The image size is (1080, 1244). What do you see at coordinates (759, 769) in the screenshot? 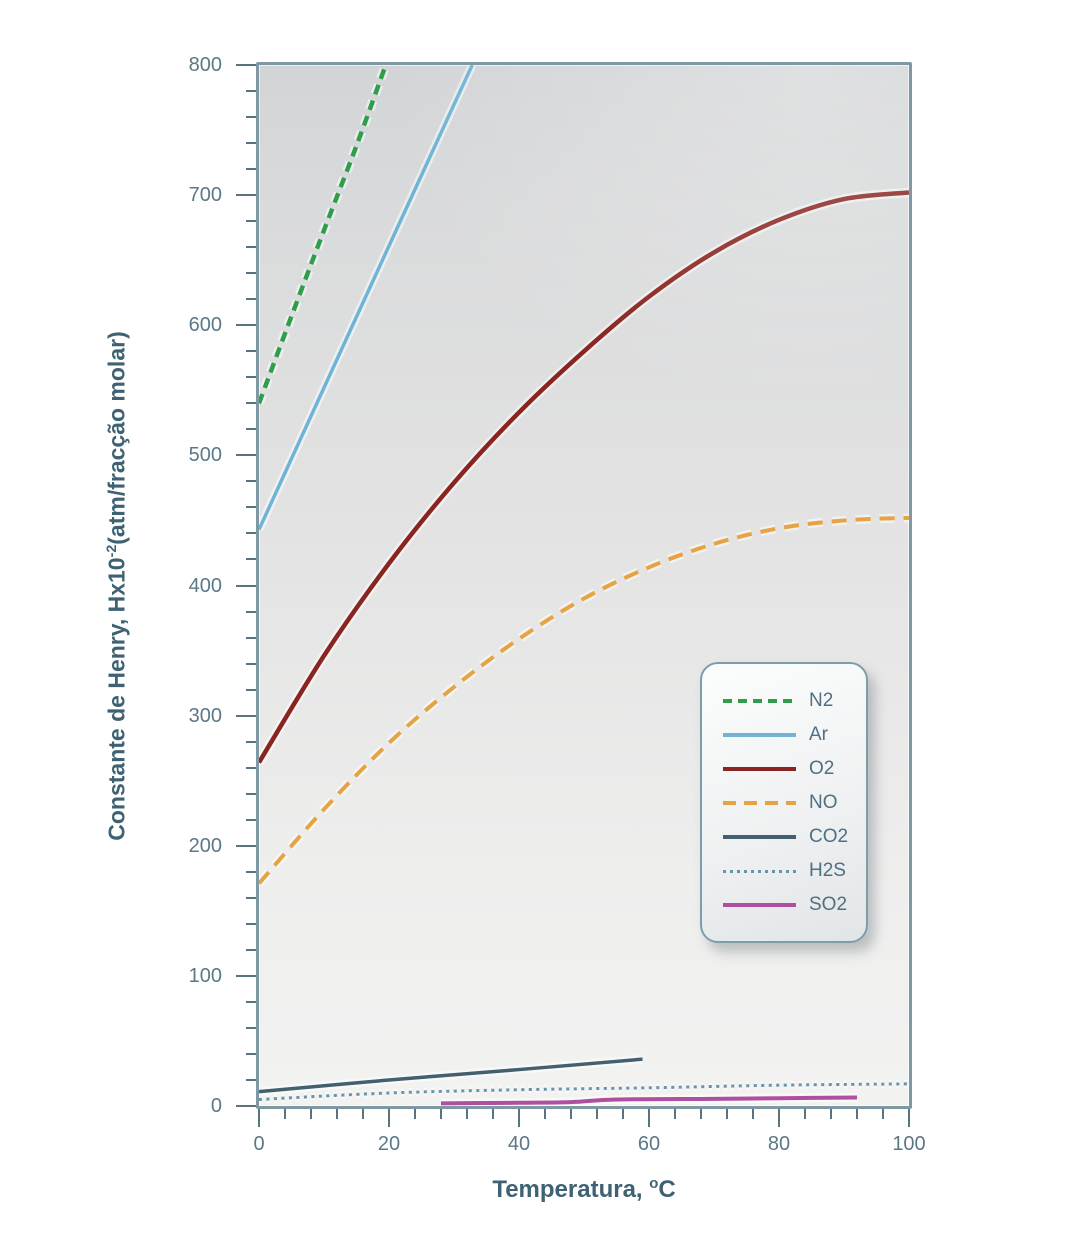
I see `legend-line-sample-O2` at bounding box center [759, 769].